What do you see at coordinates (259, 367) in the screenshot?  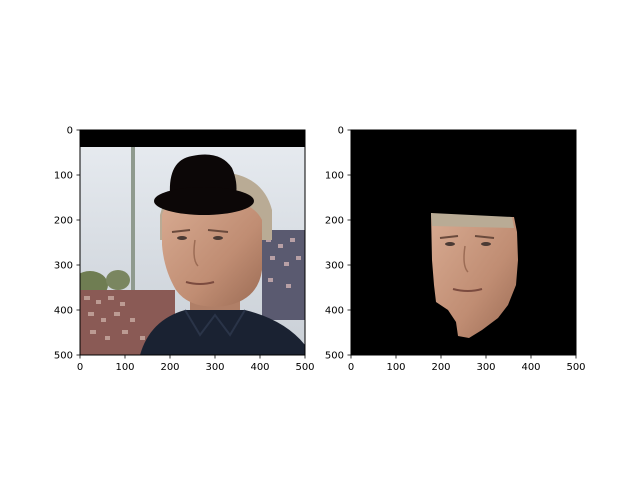 I see `left-x-tick-label: 400` at bounding box center [259, 367].